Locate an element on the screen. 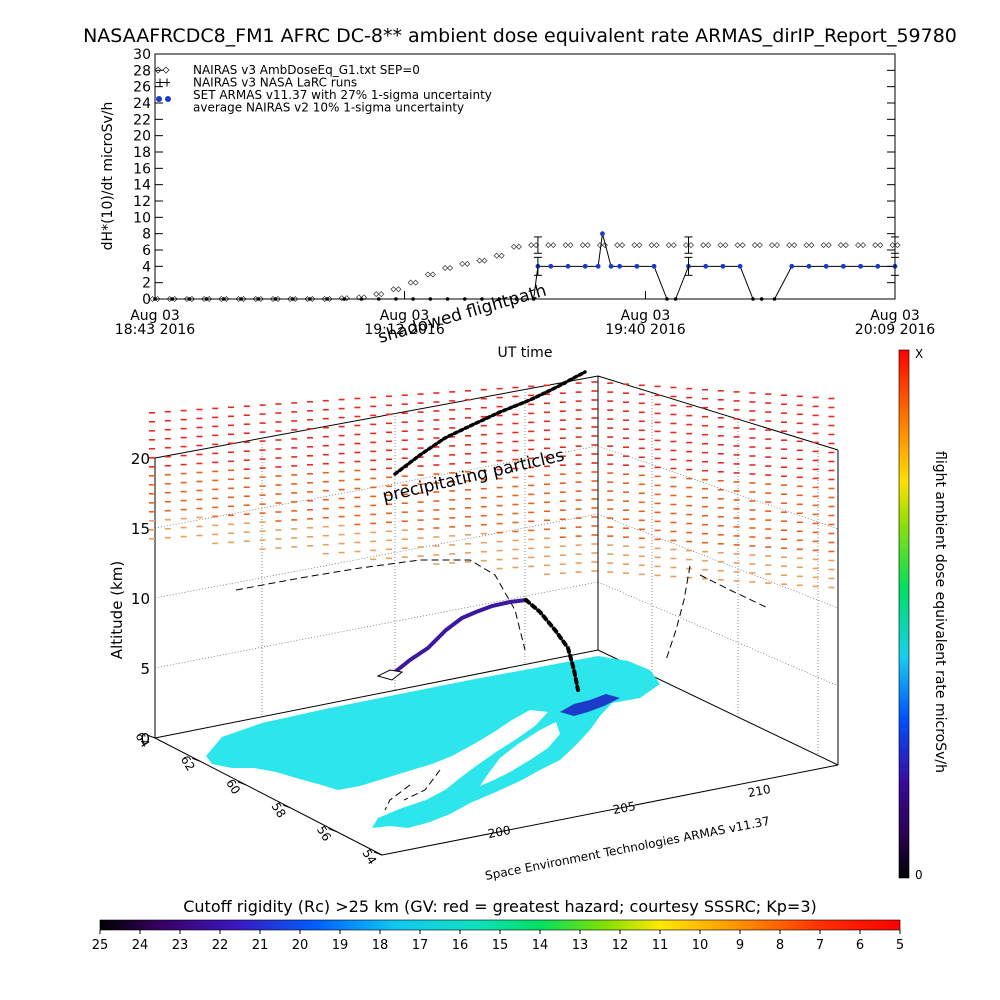  y-tick-label: 22 is located at coordinates (142, 120).